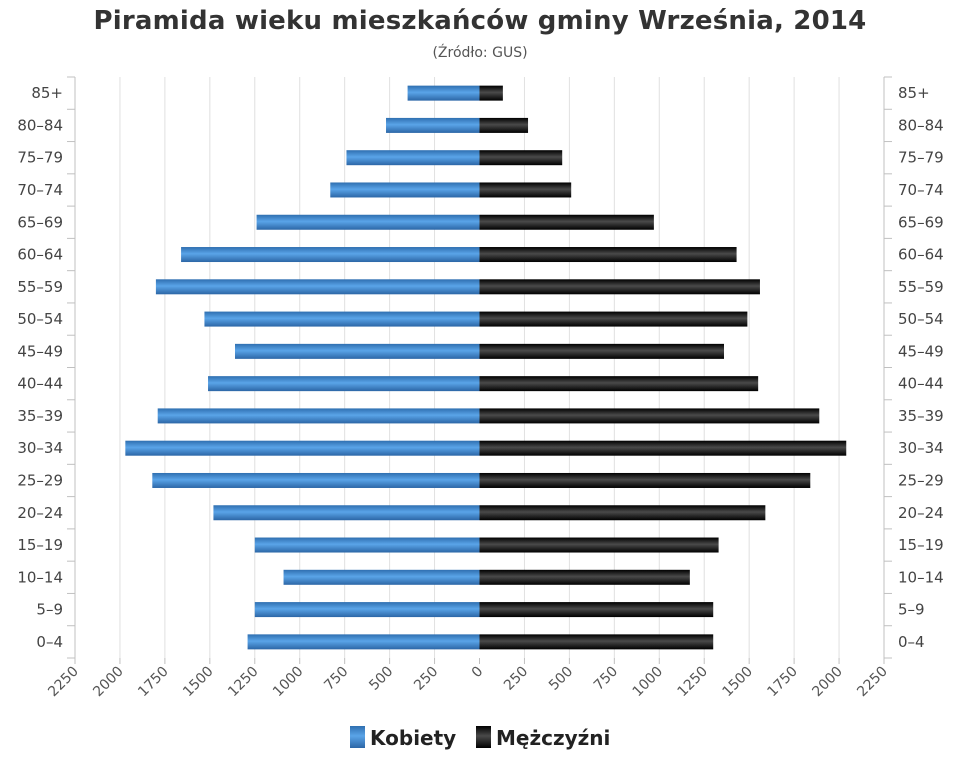 This screenshot has height=768, width=960. What do you see at coordinates (40, 545) in the screenshot?
I see `category-label-left: 15–19` at bounding box center [40, 545].